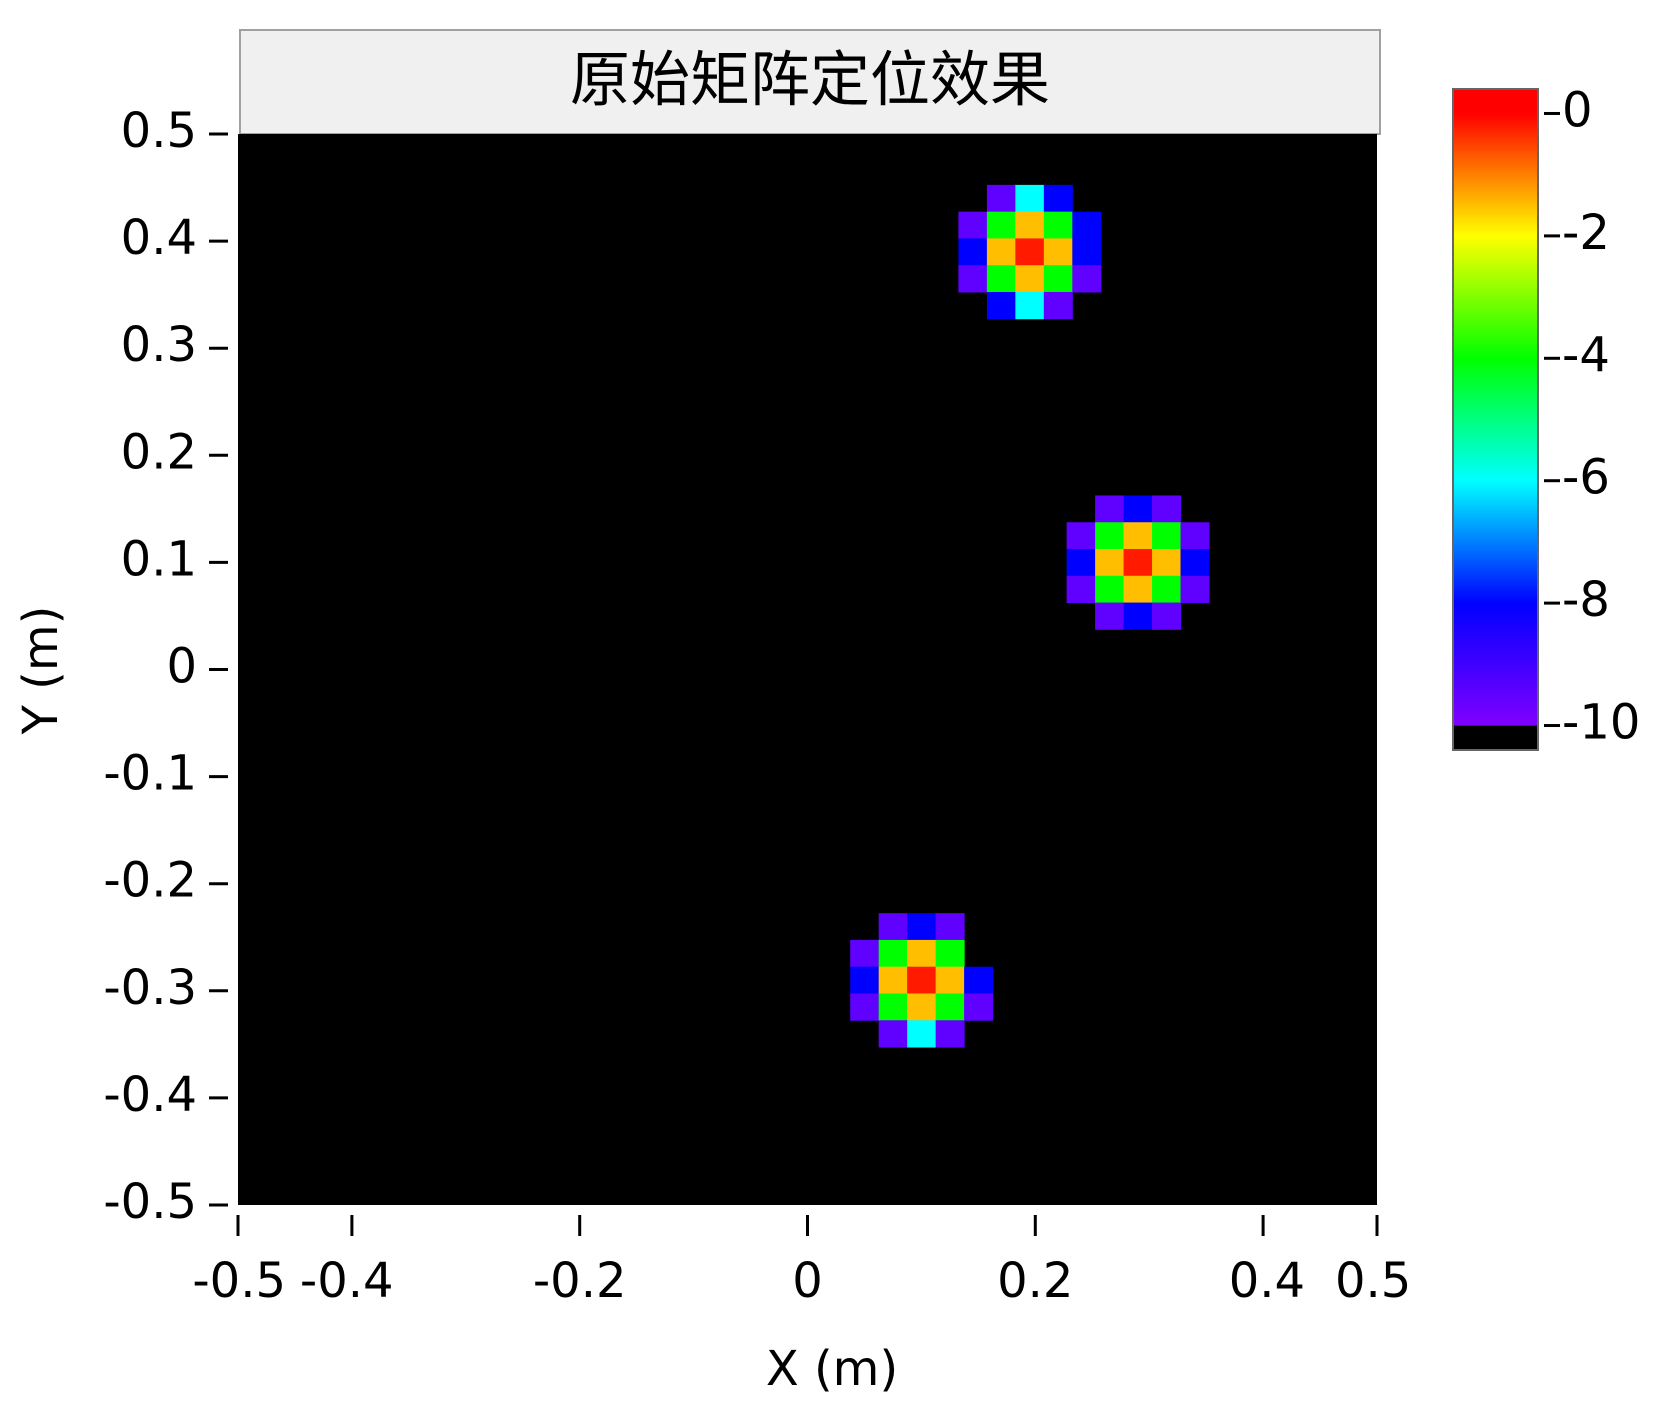 Image resolution: width=1673 pixels, height=1427 pixels. Describe the element at coordinates (1267, 1281) in the screenshot. I see `x-tick-label: 0.4` at that location.